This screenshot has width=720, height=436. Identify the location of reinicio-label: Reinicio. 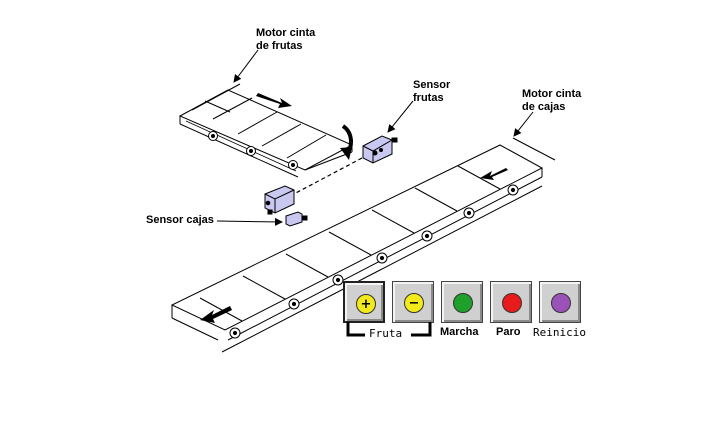
(559, 332).